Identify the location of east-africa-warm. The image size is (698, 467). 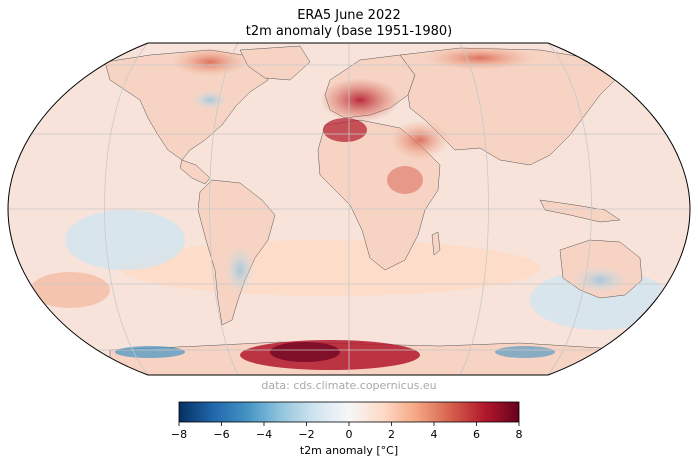
(405, 180).